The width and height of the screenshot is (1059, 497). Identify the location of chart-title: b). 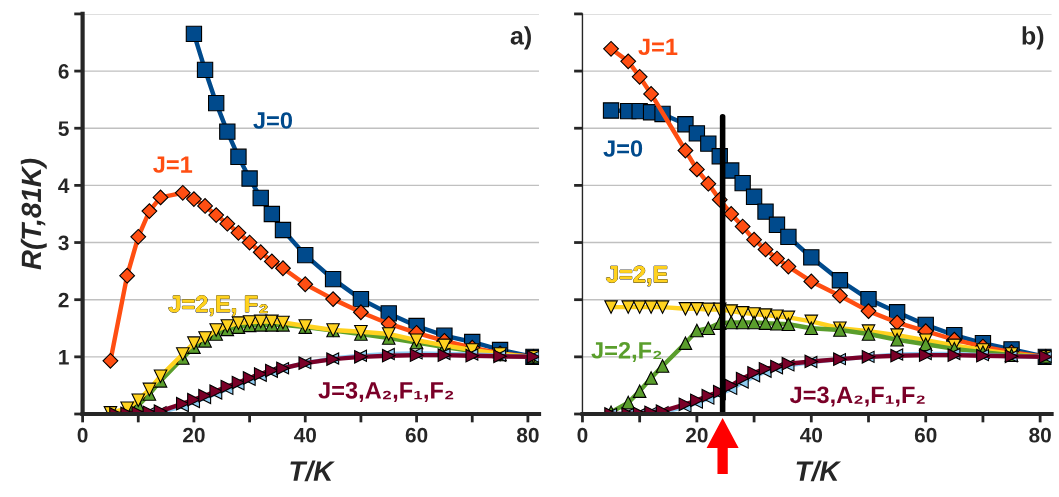
(1033, 38).